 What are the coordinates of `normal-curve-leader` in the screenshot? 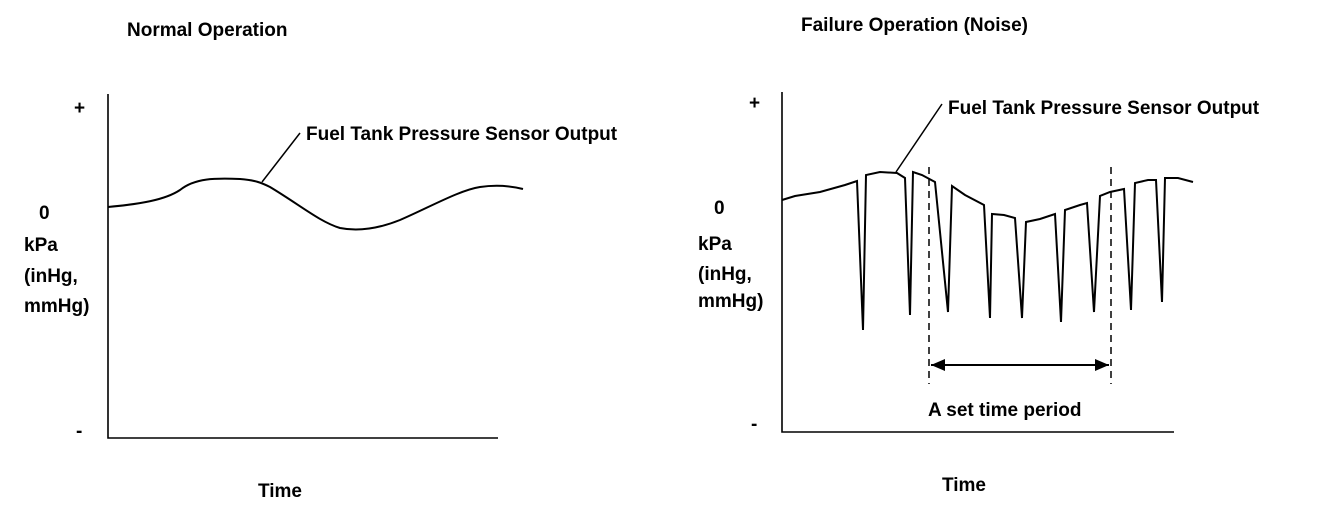 It's located at (281, 157).